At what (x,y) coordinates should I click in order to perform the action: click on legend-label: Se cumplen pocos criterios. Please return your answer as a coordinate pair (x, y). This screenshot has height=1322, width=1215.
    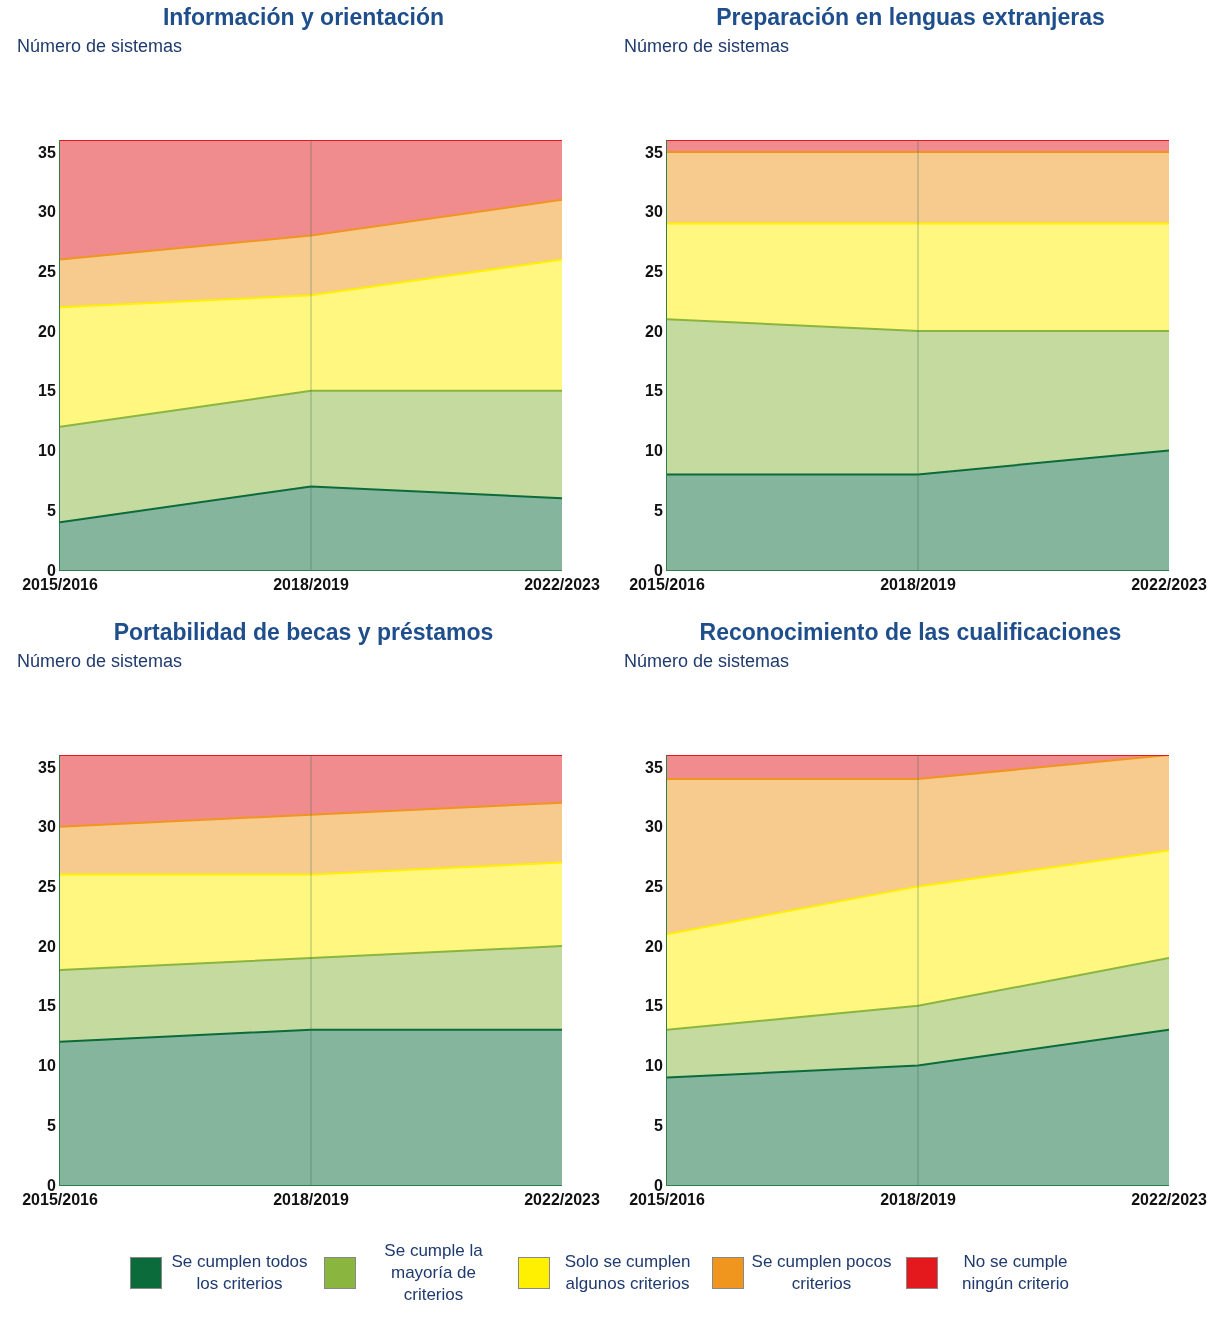
    Looking at the image, I should click on (821, 1273).